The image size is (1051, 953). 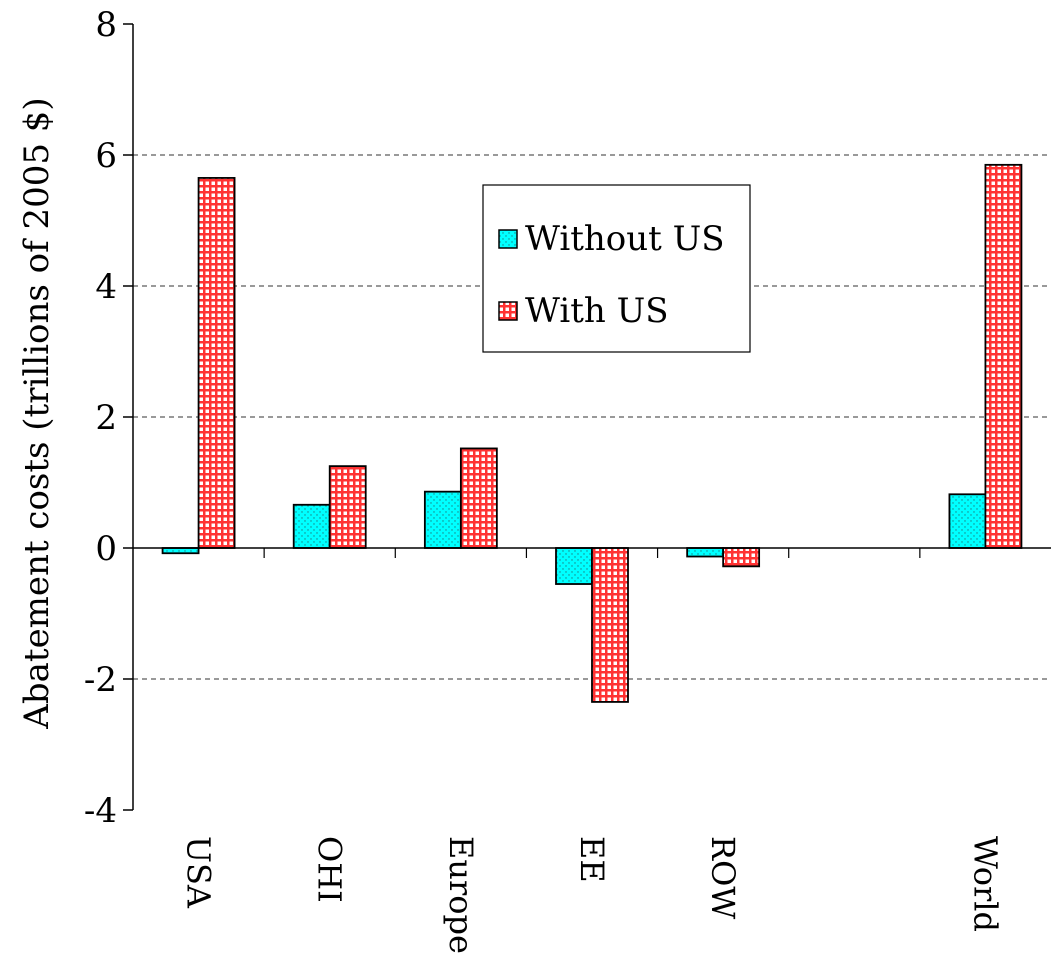 What do you see at coordinates (625, 239) in the screenshot?
I see `legend-label-without-us: Without US` at bounding box center [625, 239].